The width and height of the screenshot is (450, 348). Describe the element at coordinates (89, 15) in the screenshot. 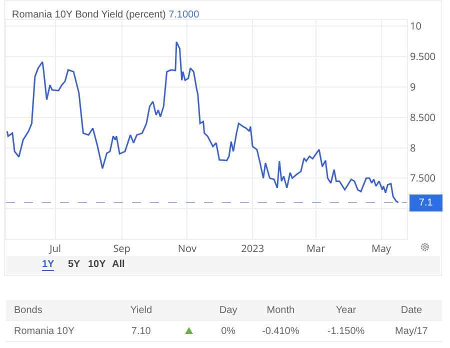

I see `chart-title: Romania 10Y Bond Yield (percent)` at that location.